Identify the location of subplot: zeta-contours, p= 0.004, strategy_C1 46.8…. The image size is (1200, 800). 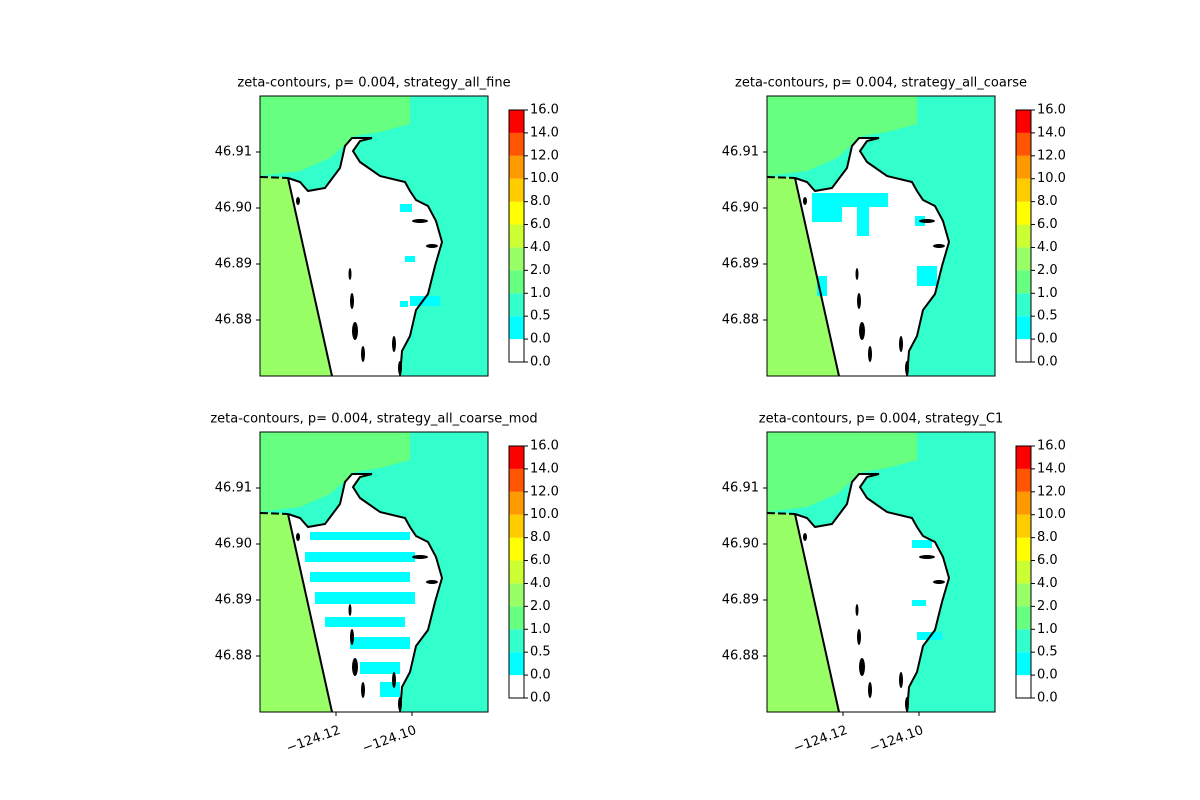
(894, 584).